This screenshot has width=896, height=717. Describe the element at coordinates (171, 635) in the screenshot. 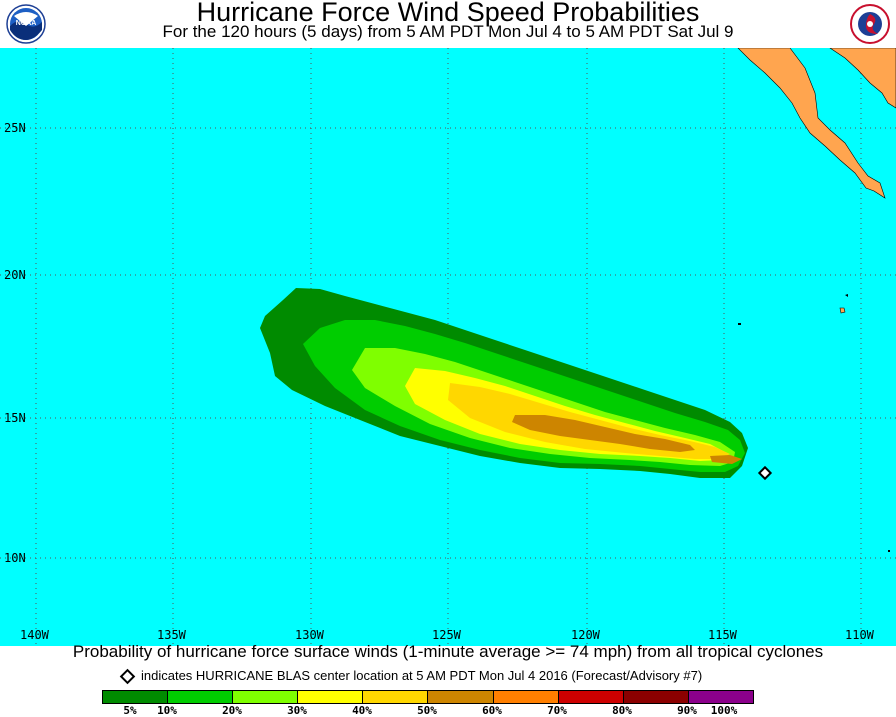

I see `lon-label: 135W` at that location.